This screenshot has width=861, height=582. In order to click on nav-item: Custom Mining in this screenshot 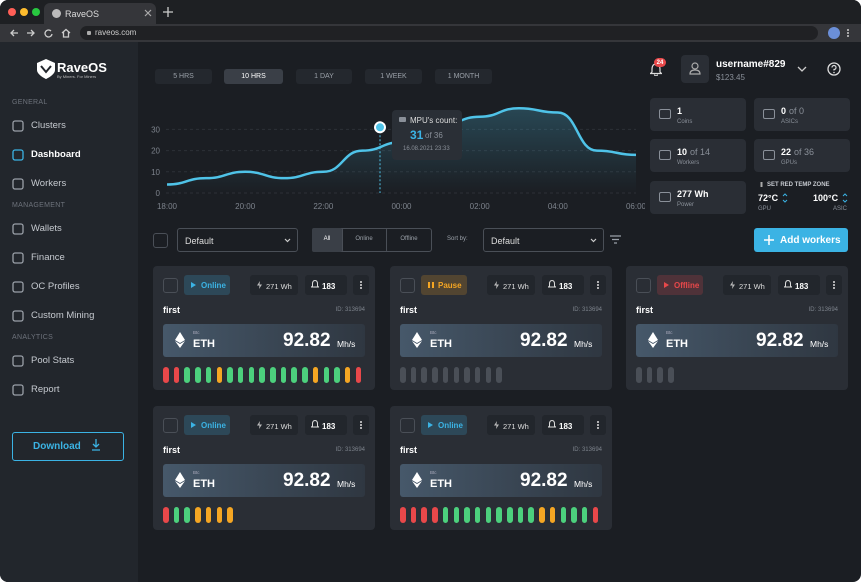, I will do `click(63, 315)`.